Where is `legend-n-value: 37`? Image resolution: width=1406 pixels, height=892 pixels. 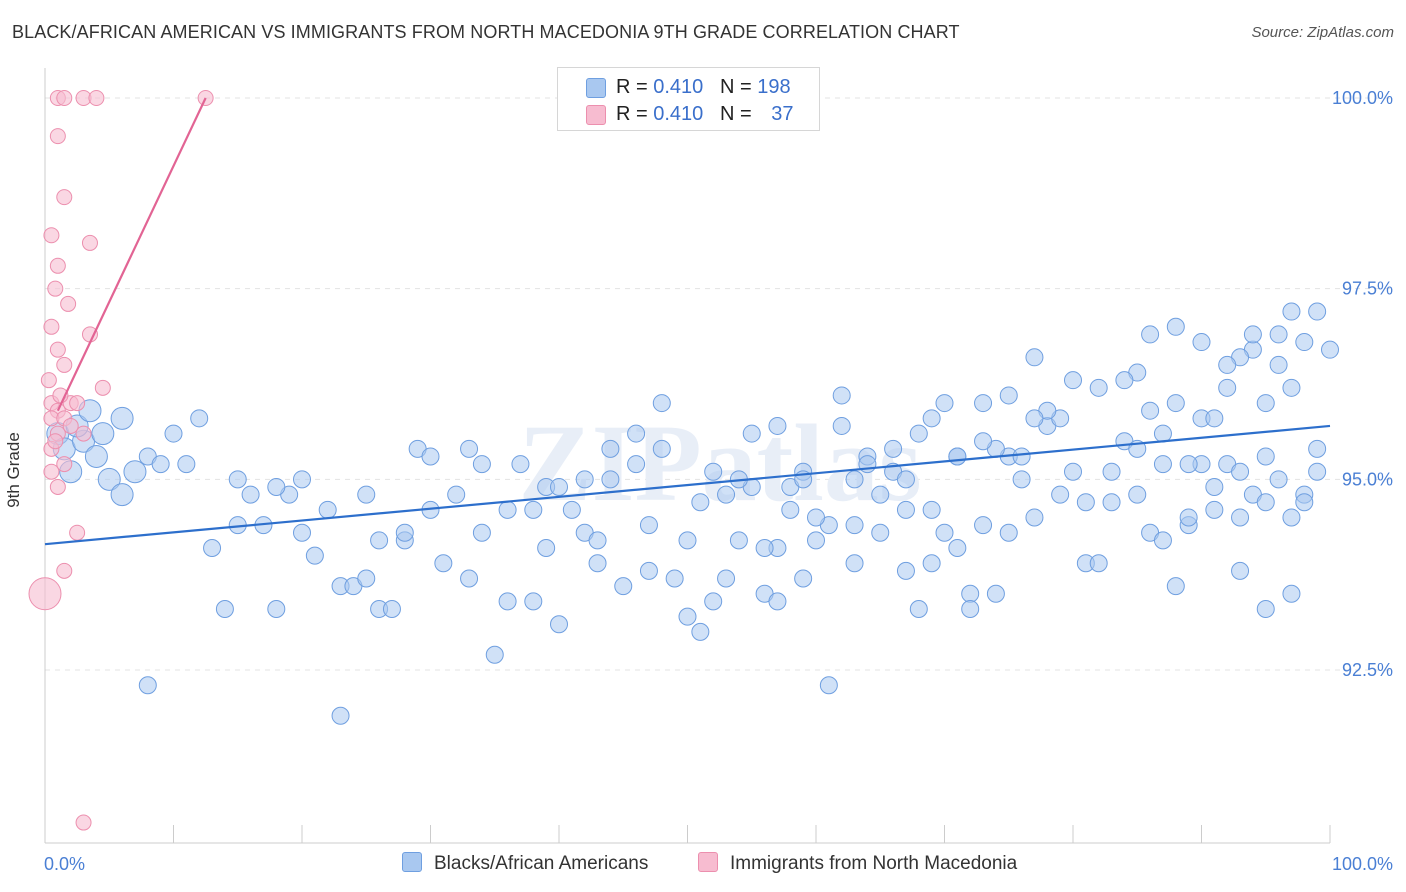
legend-n-value: 37 is located at coordinates (782, 114).